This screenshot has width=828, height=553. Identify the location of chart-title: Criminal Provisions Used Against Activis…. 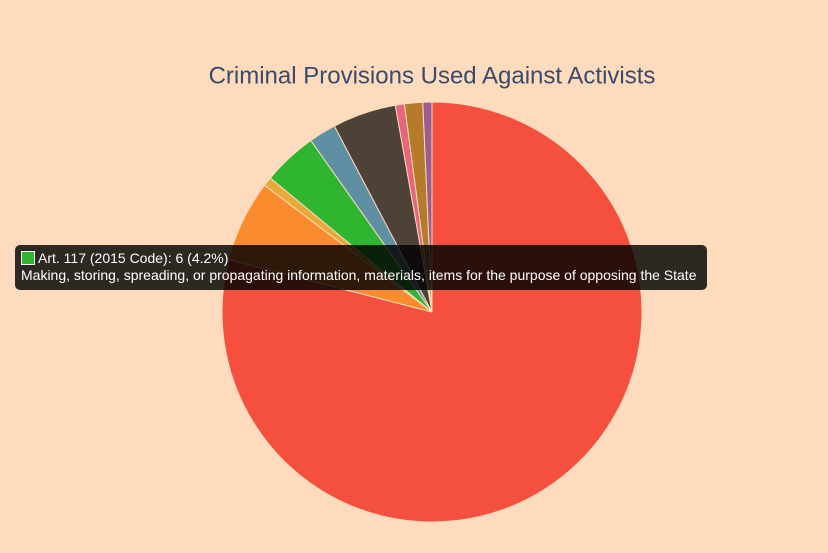
(432, 75).